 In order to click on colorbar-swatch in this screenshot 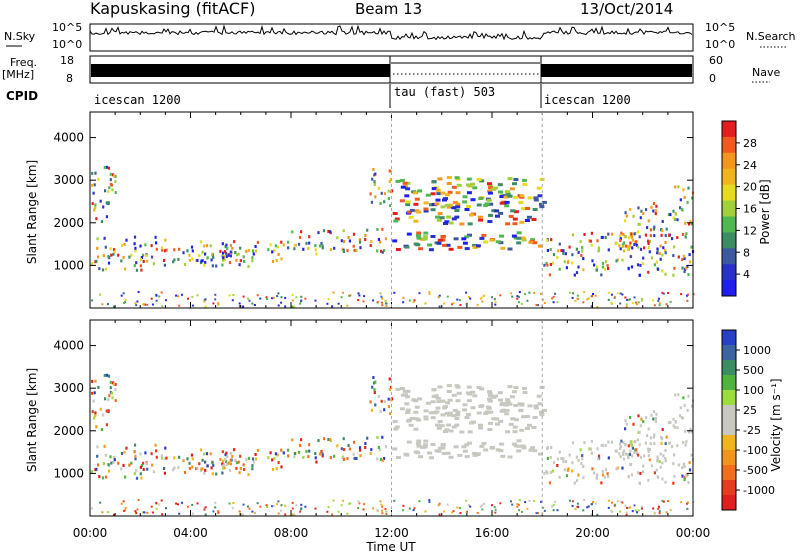, I will do `click(729, 428)`.